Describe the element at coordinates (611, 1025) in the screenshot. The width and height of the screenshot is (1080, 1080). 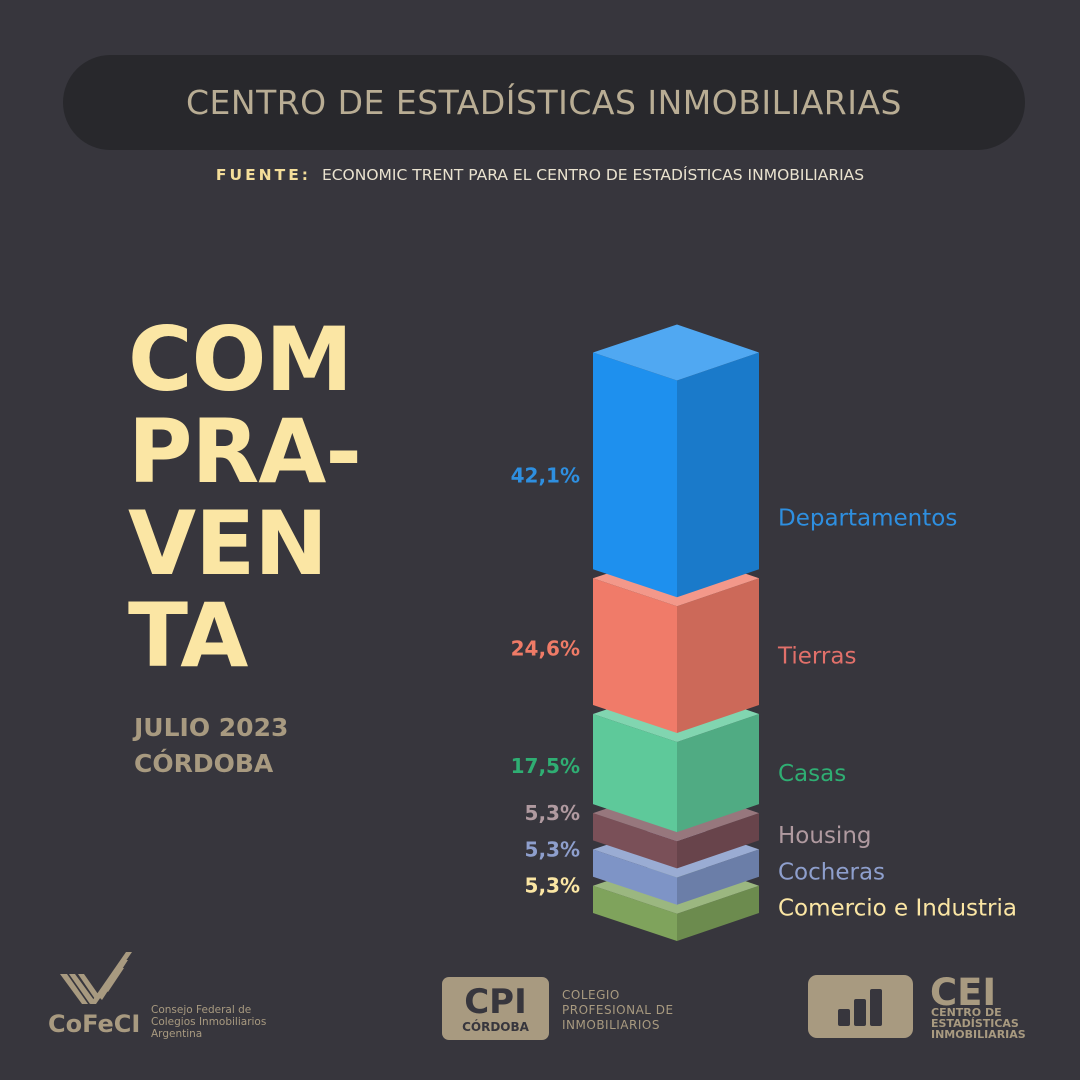
I see `cpi-text-line: INMOBILIARIOS` at that location.